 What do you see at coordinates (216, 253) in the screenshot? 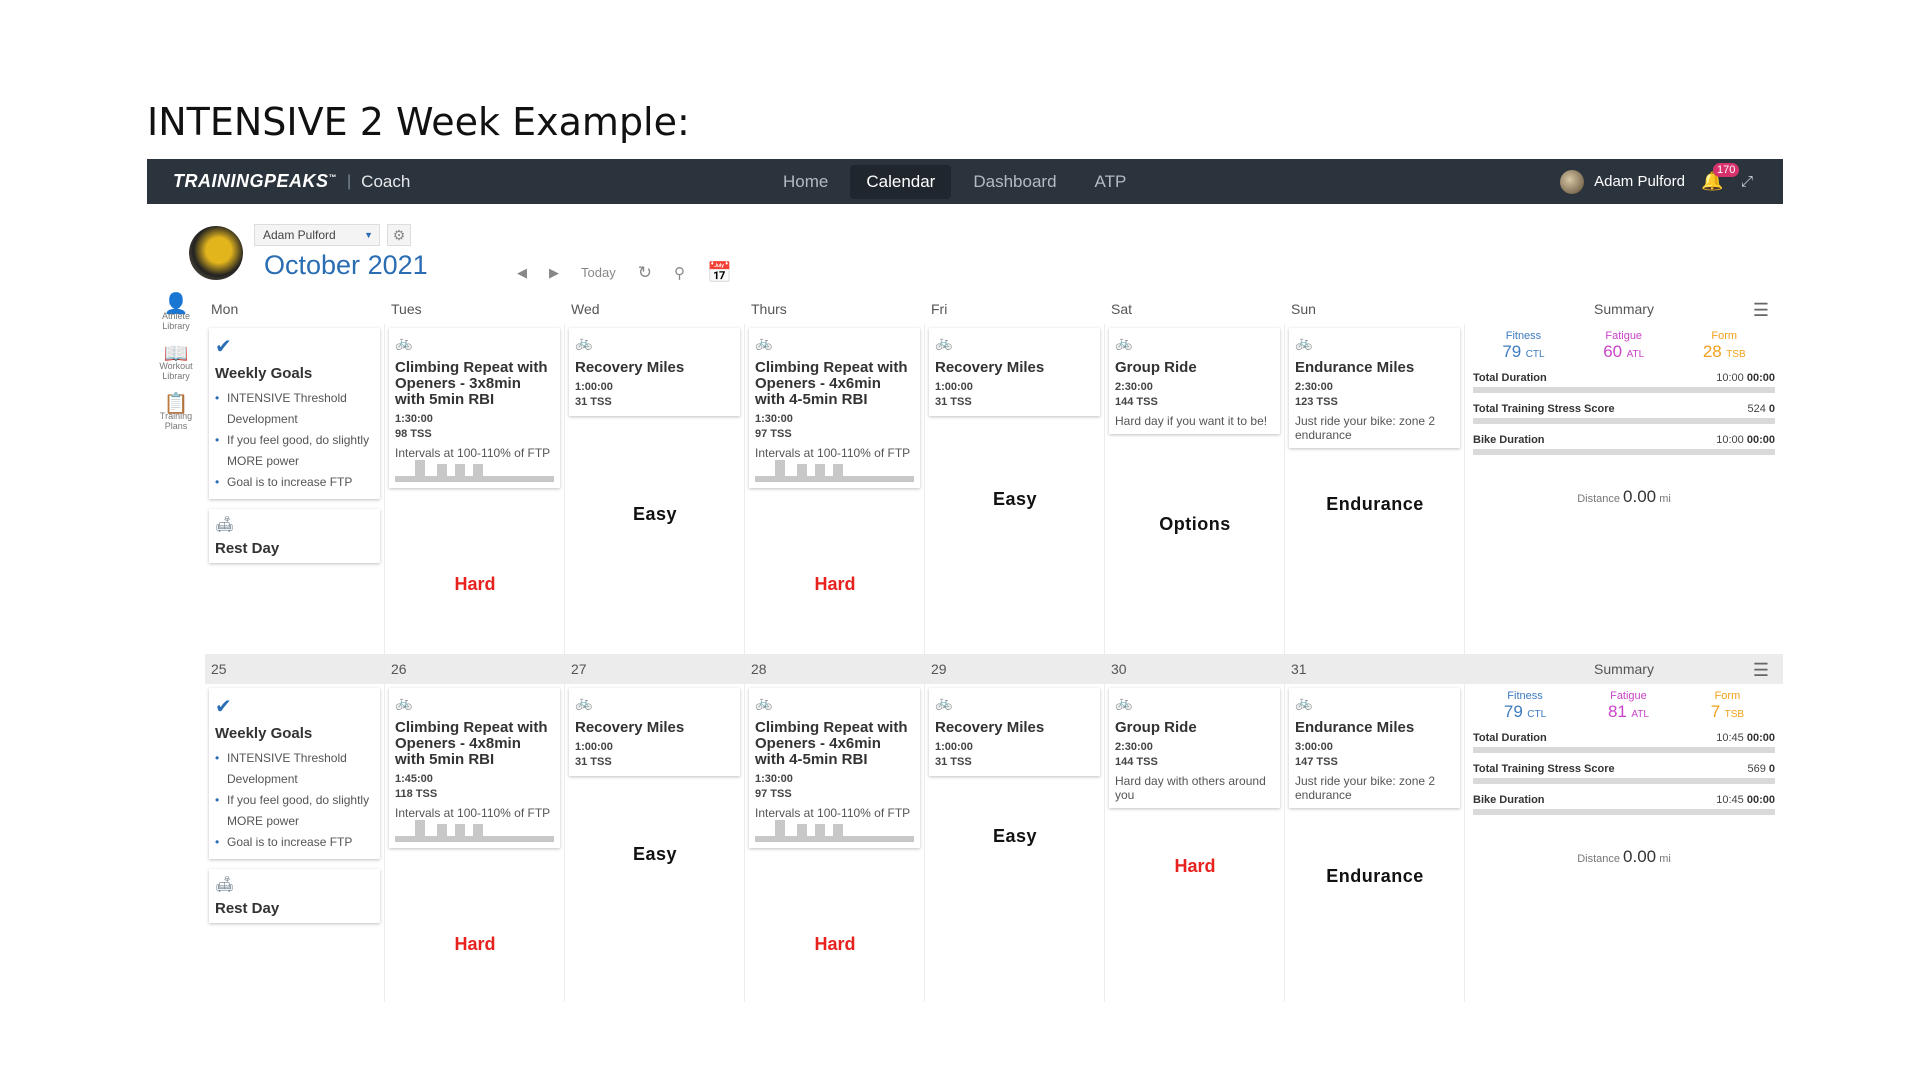
I see `athlete-avatar` at bounding box center [216, 253].